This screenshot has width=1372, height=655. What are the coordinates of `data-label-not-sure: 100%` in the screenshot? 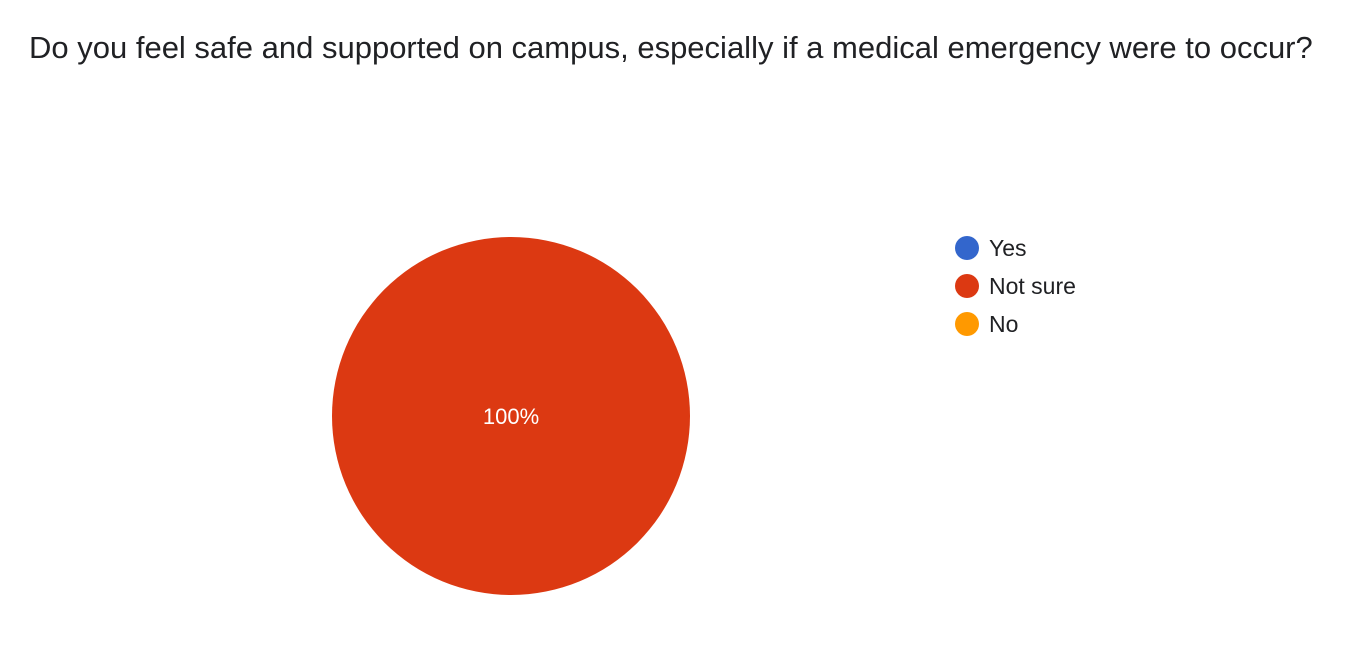 It's located at (511, 416).